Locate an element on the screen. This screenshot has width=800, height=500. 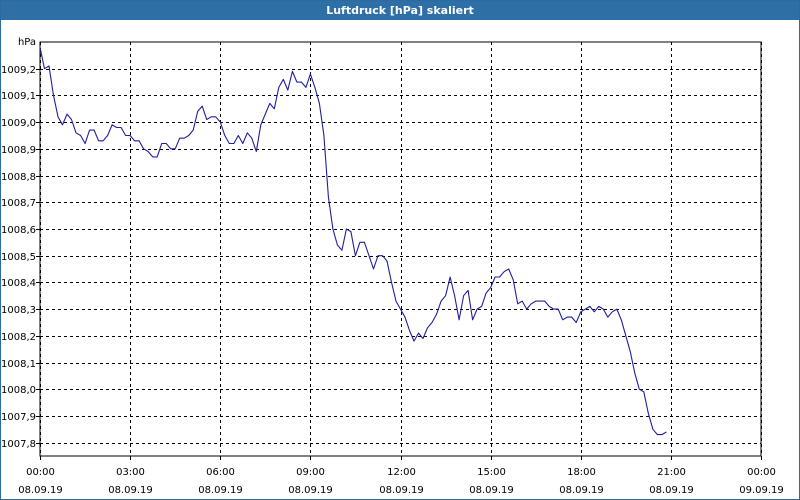
x-tick-time: 09:00 is located at coordinates (310, 472).